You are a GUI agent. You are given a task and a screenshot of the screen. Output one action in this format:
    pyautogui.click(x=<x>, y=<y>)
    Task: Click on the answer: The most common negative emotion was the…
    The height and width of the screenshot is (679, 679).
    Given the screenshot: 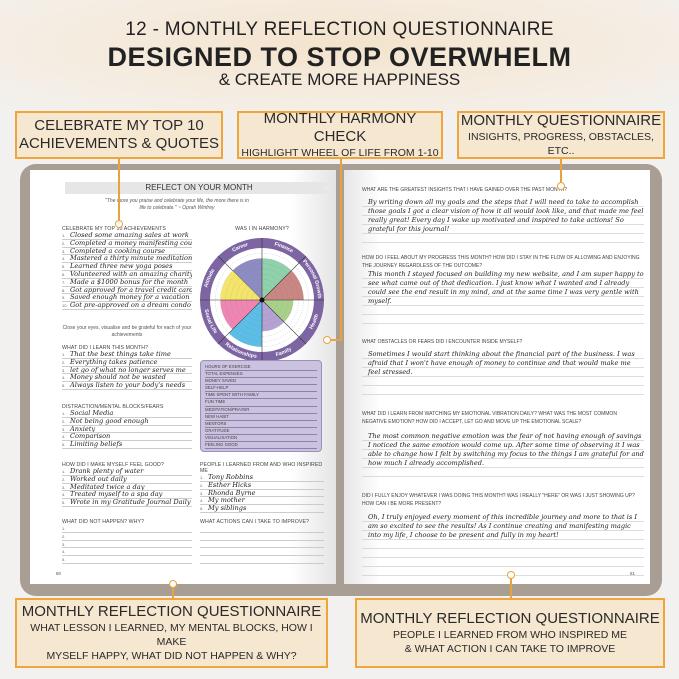 What is the action you would take?
    pyautogui.click(x=503, y=454)
    